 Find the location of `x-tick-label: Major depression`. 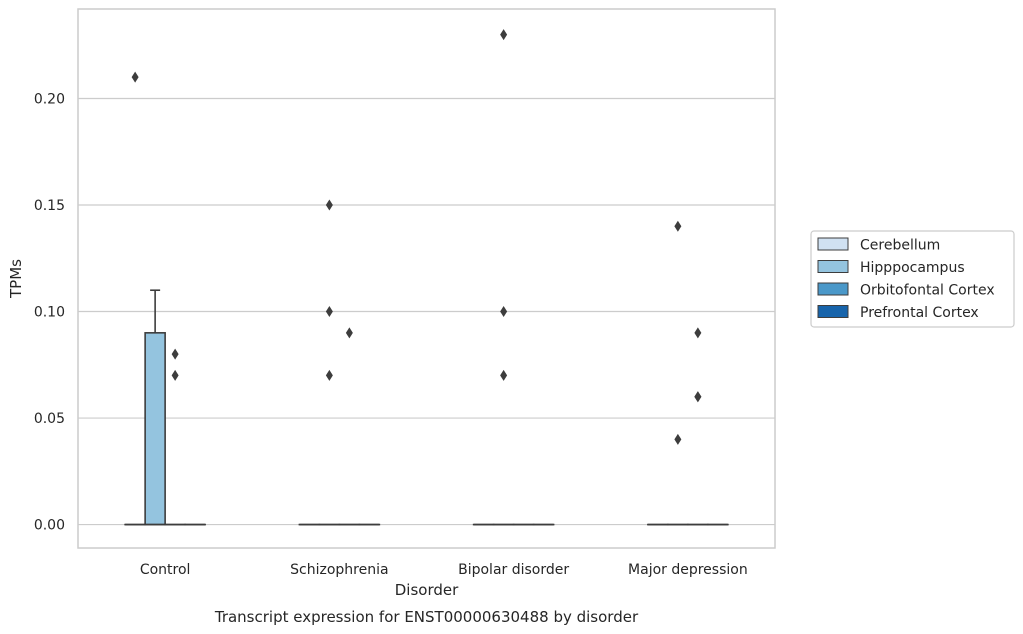

x-tick-label: Major depression is located at coordinates (688, 570).